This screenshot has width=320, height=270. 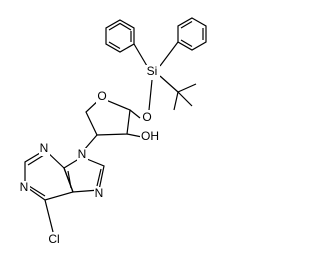 What do you see at coordinates (53, 239) in the screenshot?
I see `atom-label: Cl` at bounding box center [53, 239].